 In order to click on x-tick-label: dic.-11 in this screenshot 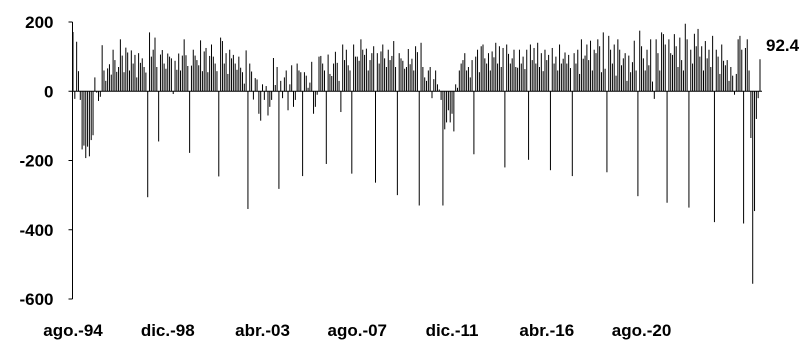, I will do `click(452, 330)`.